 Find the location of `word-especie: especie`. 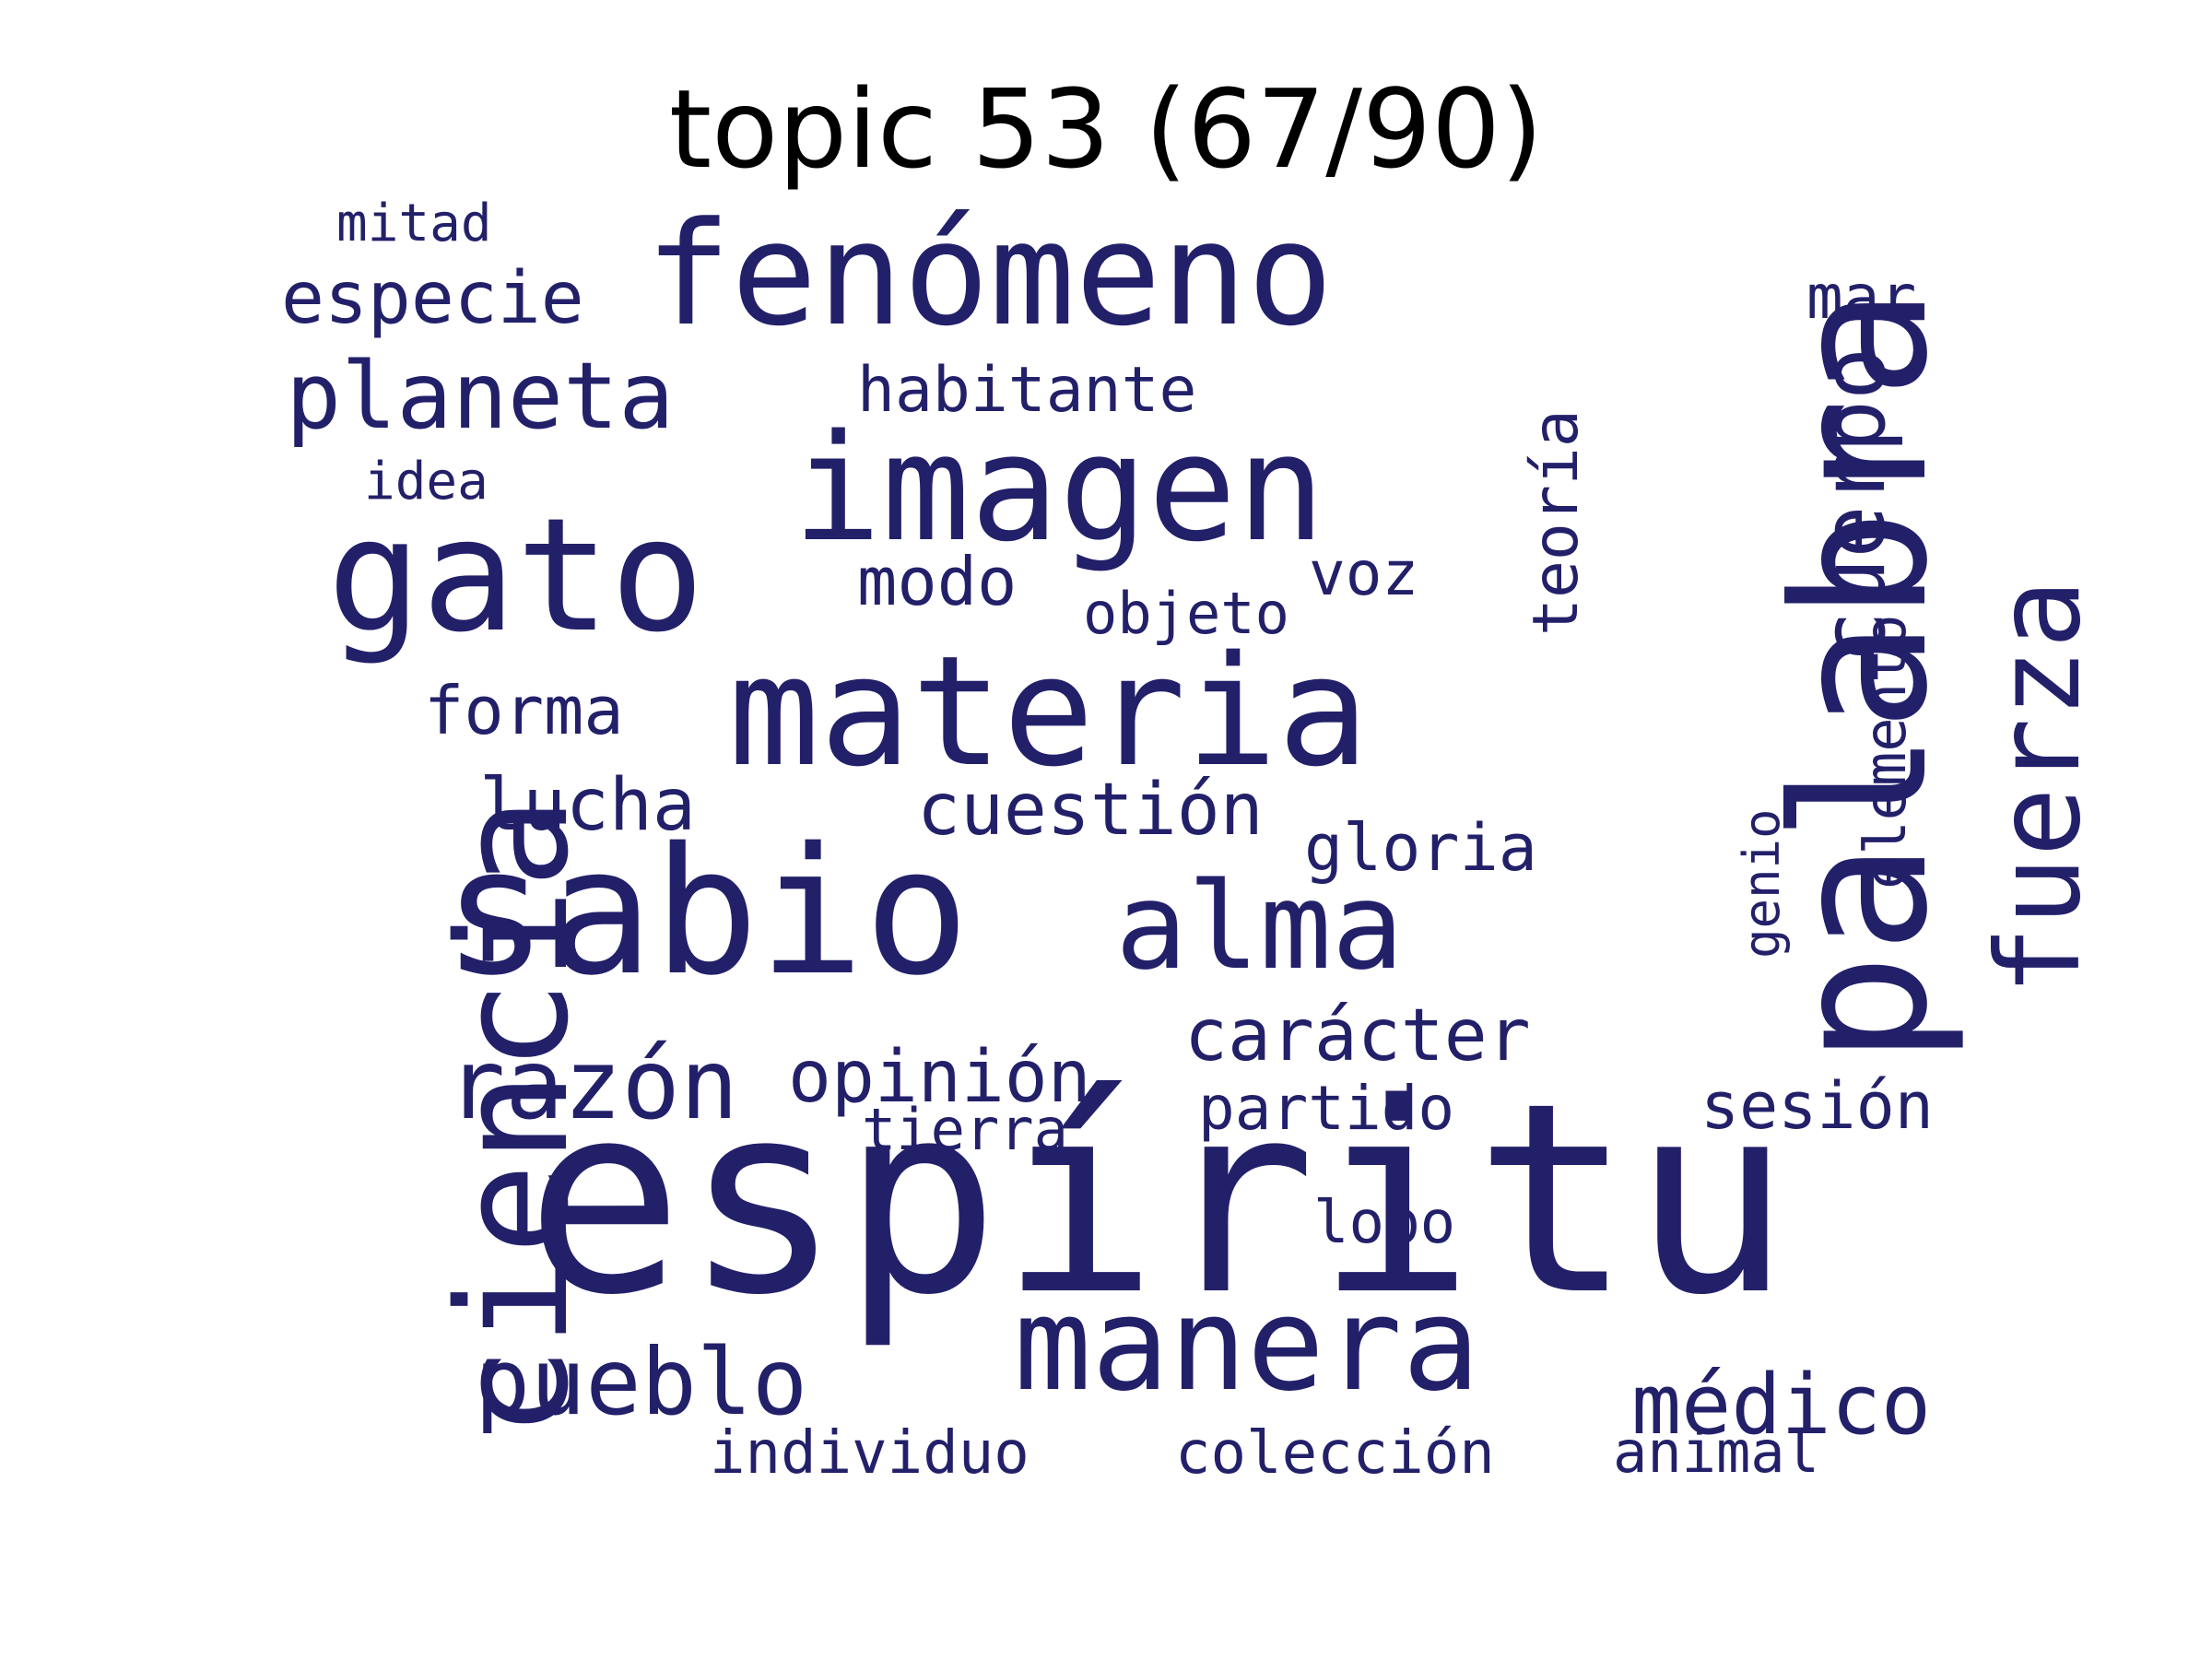

word-especie: especie is located at coordinates (432, 298).